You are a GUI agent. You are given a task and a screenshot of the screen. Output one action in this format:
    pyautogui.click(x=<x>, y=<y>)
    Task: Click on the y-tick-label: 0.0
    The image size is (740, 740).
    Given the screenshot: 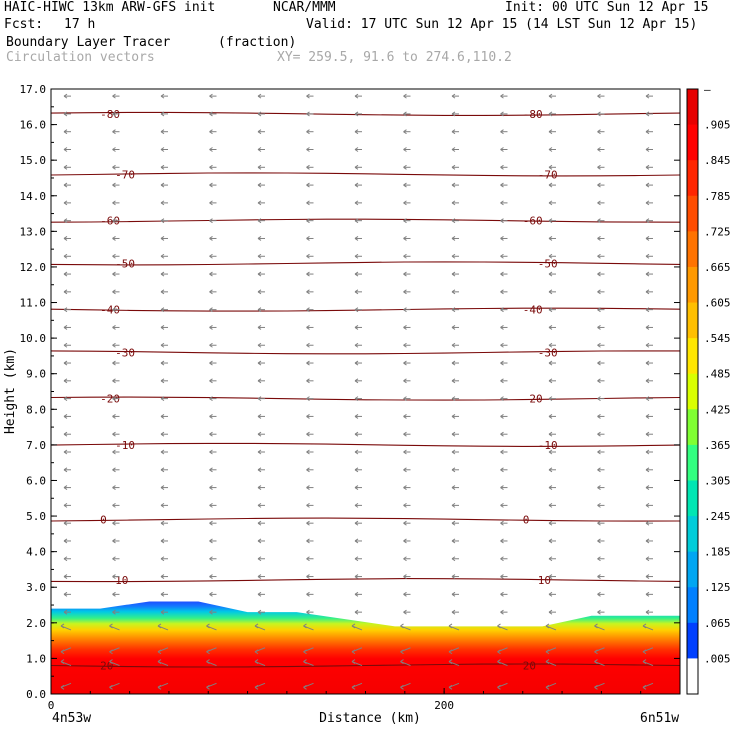 What is the action you would take?
    pyautogui.click(x=36, y=694)
    